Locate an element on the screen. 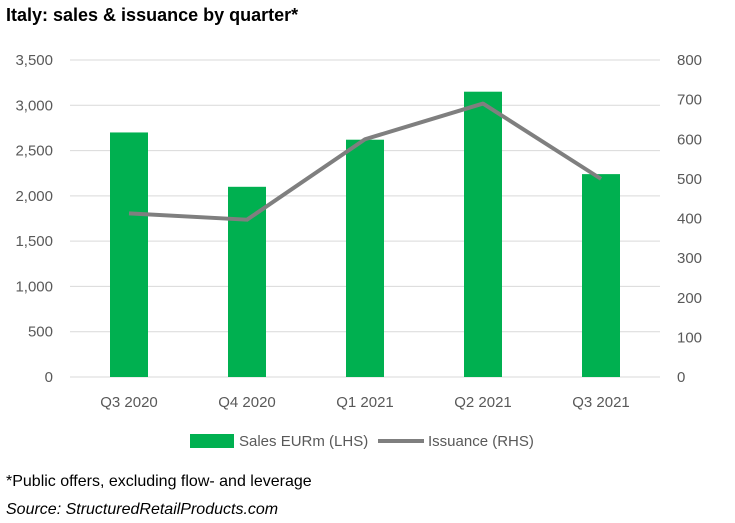 Image resolution: width=735 pixels, height=523 pixels. bar-q1-2021 is located at coordinates (365, 258).